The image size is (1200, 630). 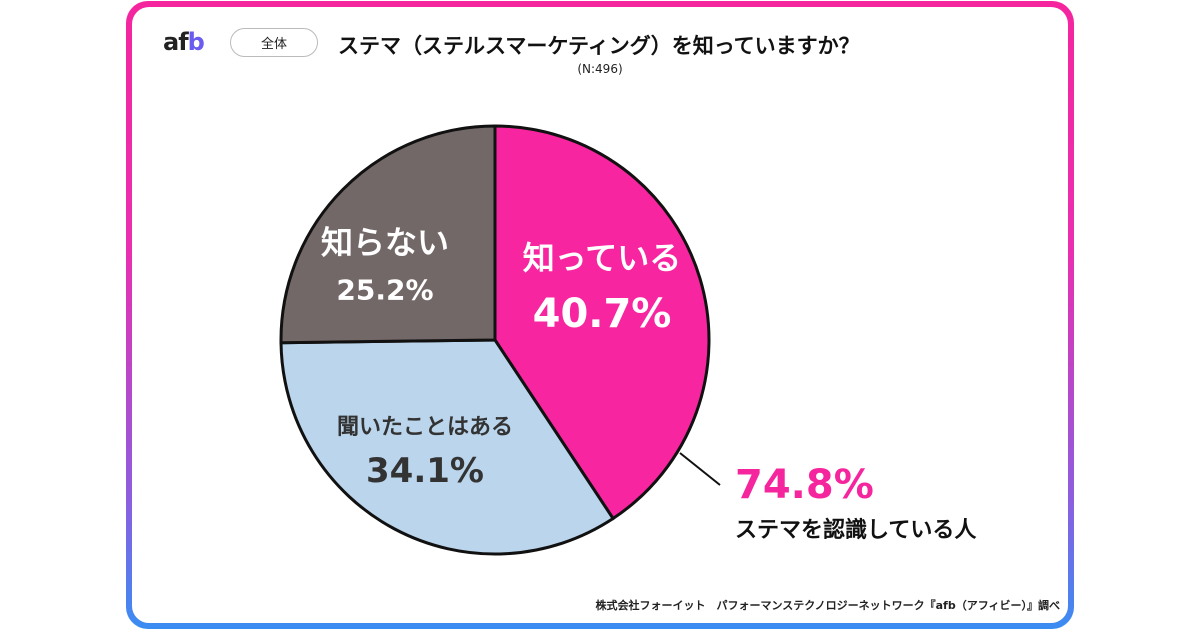 What do you see at coordinates (184, 42) in the screenshot?
I see `afb-logo: afb` at bounding box center [184, 42].